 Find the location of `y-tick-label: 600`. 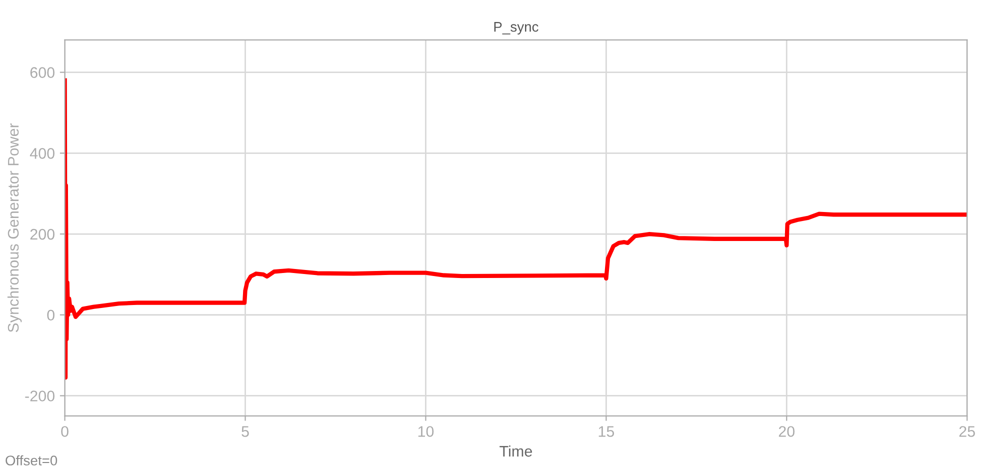

y-tick-label: 600 is located at coordinates (42, 72).